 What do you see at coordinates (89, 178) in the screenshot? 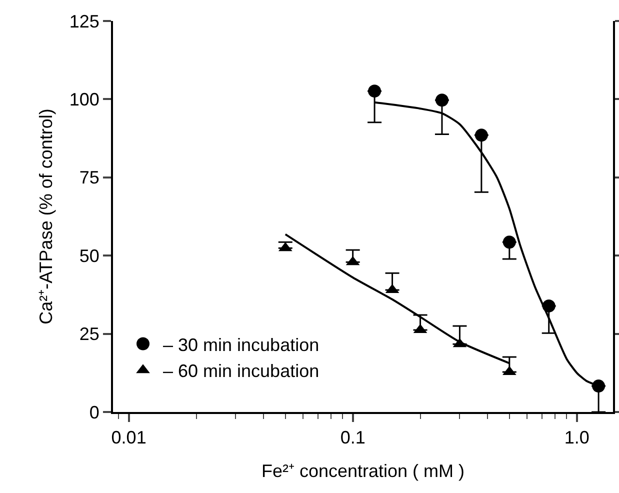
I see `y-tick-label: 75` at bounding box center [89, 178].